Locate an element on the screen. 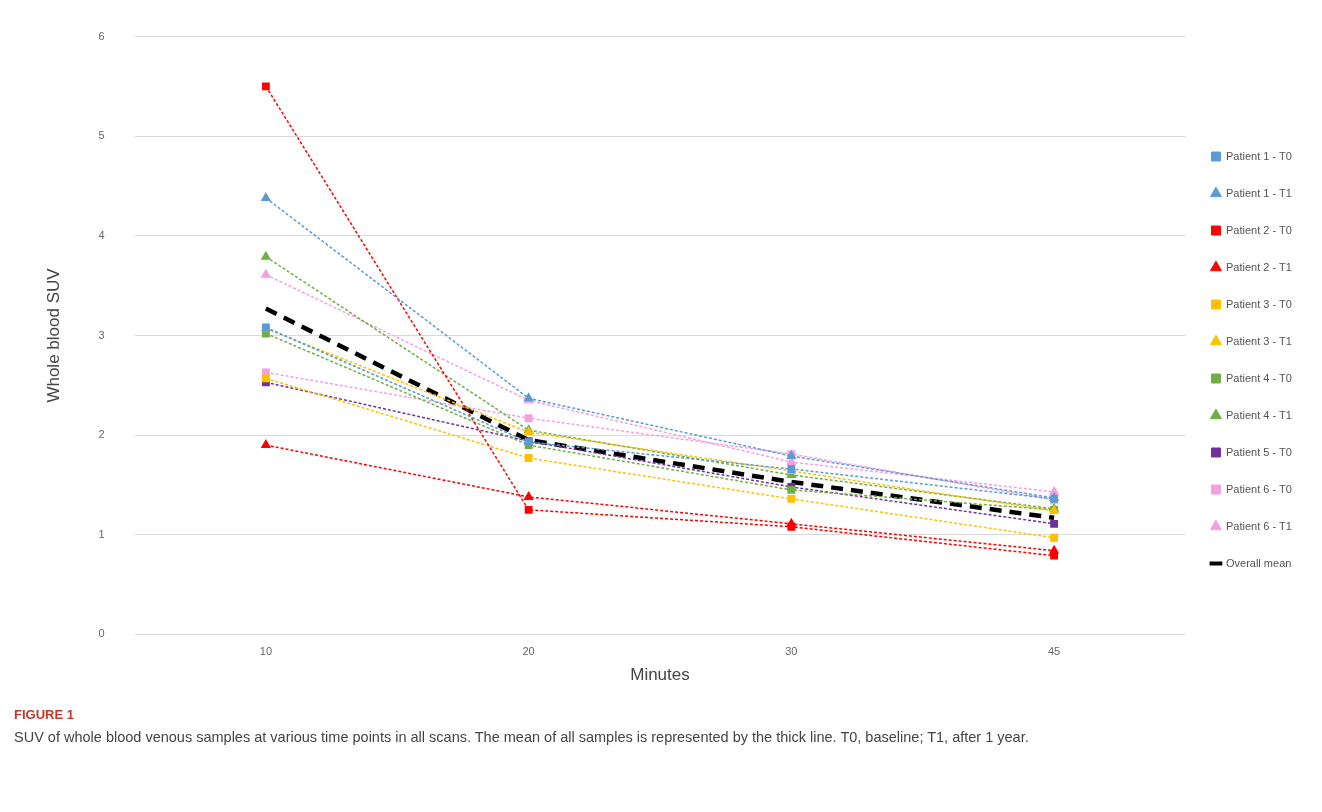  x-axis-title: Minutes is located at coordinates (660, 675).